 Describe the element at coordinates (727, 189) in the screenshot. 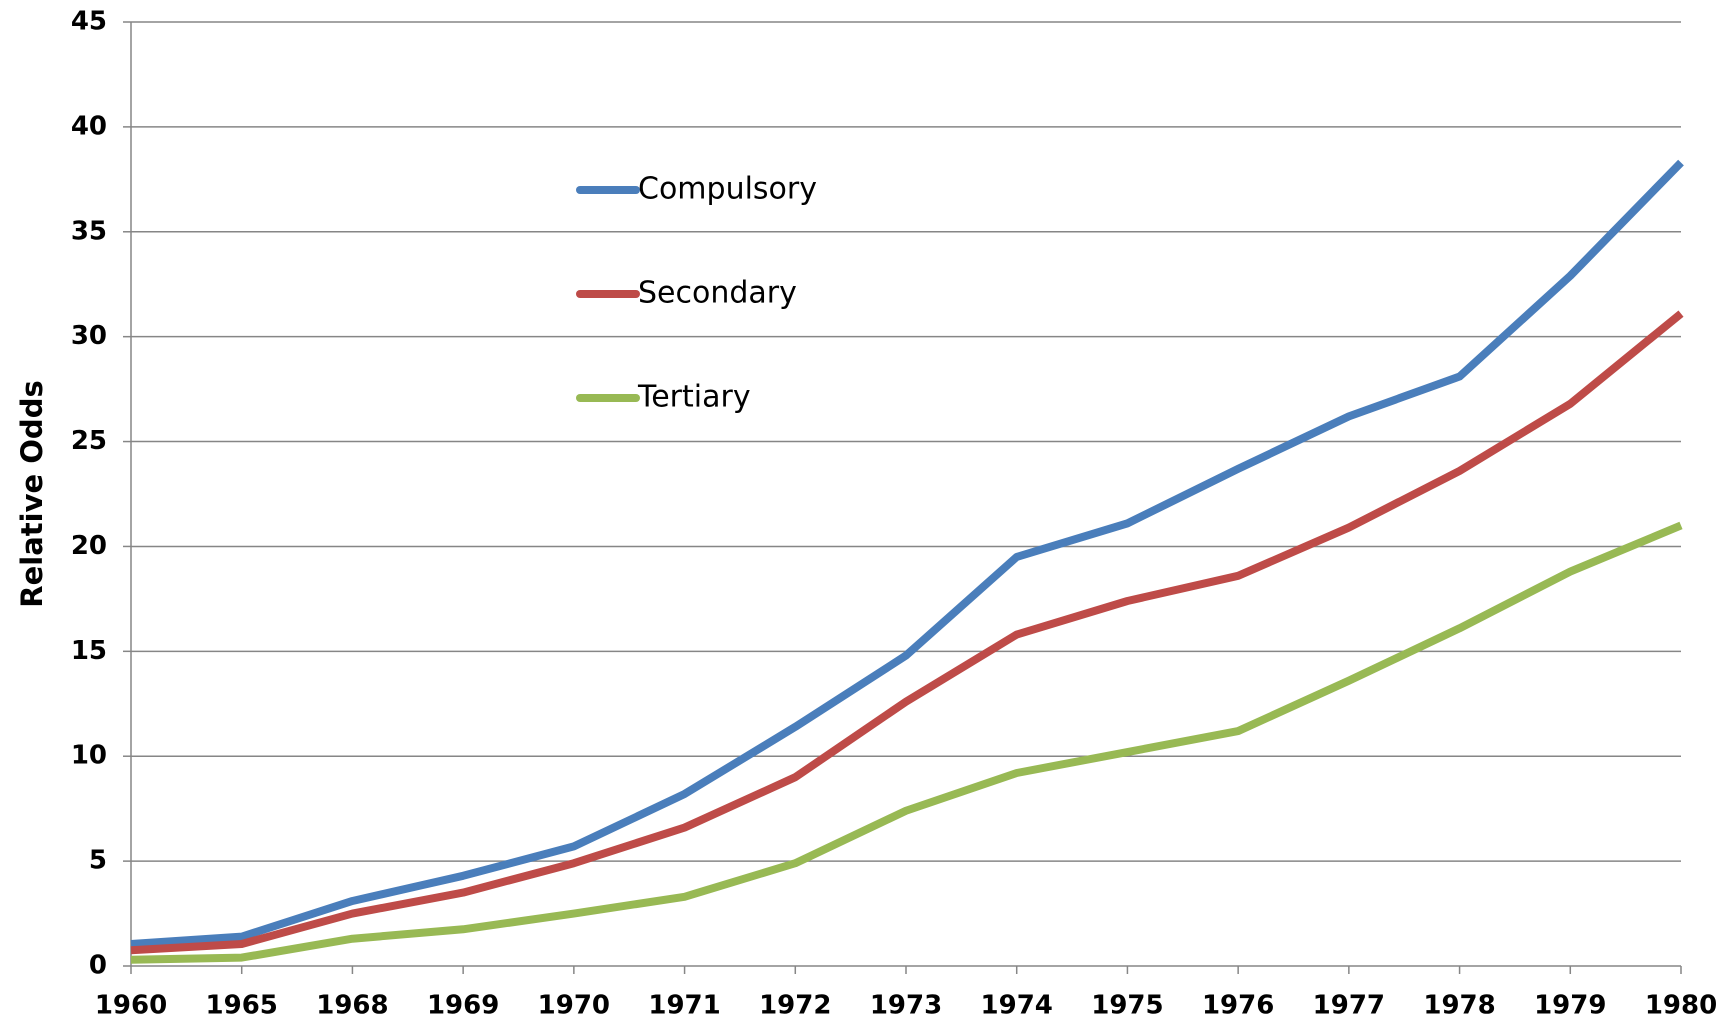

I see `legend-label: Compulsory` at that location.